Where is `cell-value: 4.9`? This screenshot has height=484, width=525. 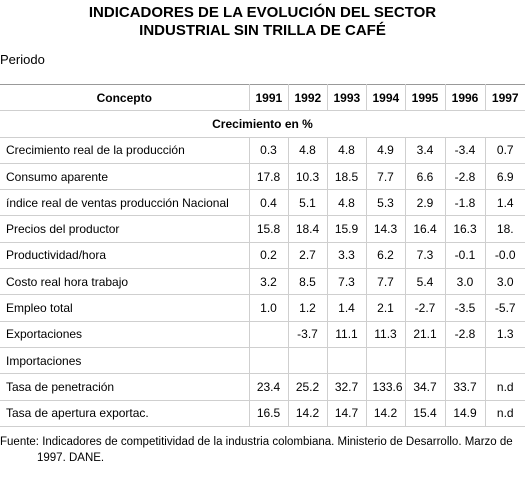
cell-value: 4.9 is located at coordinates (385, 150).